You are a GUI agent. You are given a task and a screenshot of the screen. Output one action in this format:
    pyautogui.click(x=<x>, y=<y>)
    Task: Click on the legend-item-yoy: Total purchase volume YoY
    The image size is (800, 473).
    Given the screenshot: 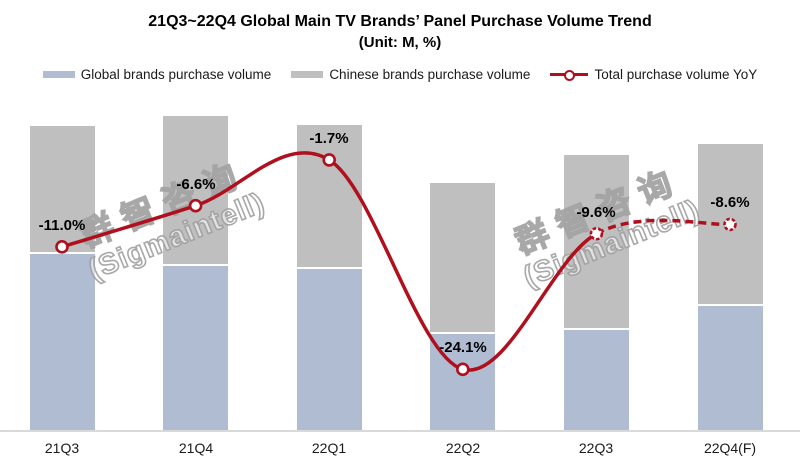 What is the action you would take?
    pyautogui.click(x=653, y=74)
    